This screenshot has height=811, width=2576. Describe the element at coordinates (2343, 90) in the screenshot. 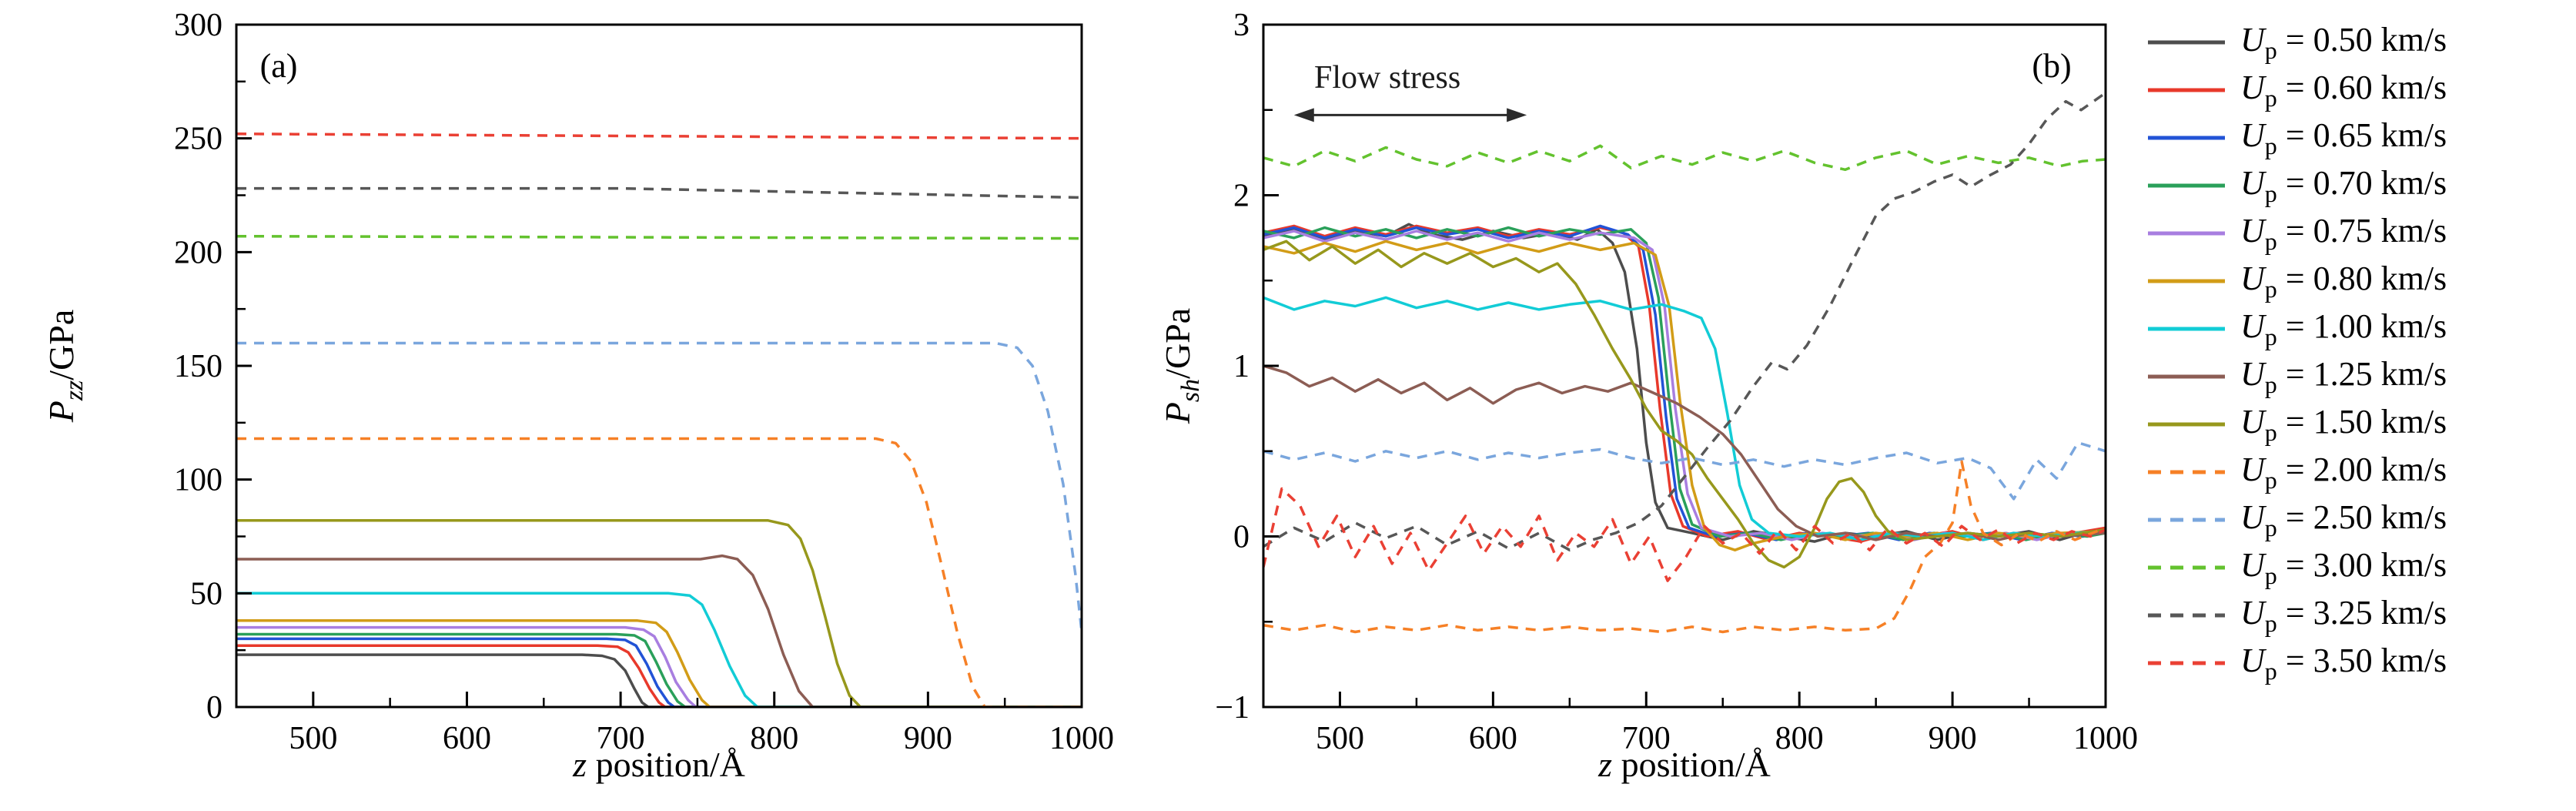

I see `legend-label: Up = 0.60 km/s` at that location.